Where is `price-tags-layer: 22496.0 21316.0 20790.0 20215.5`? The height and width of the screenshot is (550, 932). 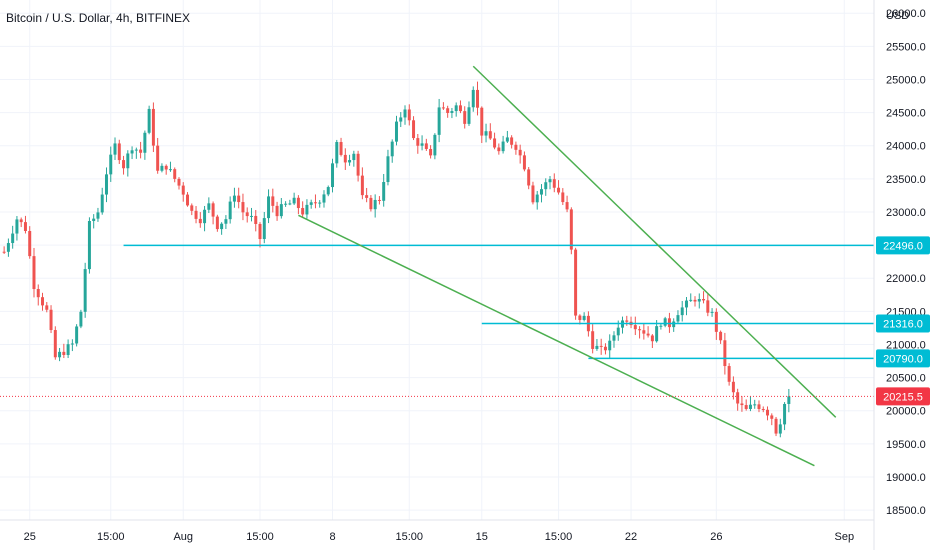 price-tags-layer: 22496.0 21316.0 20790.0 20215.5 is located at coordinates (903, 321).